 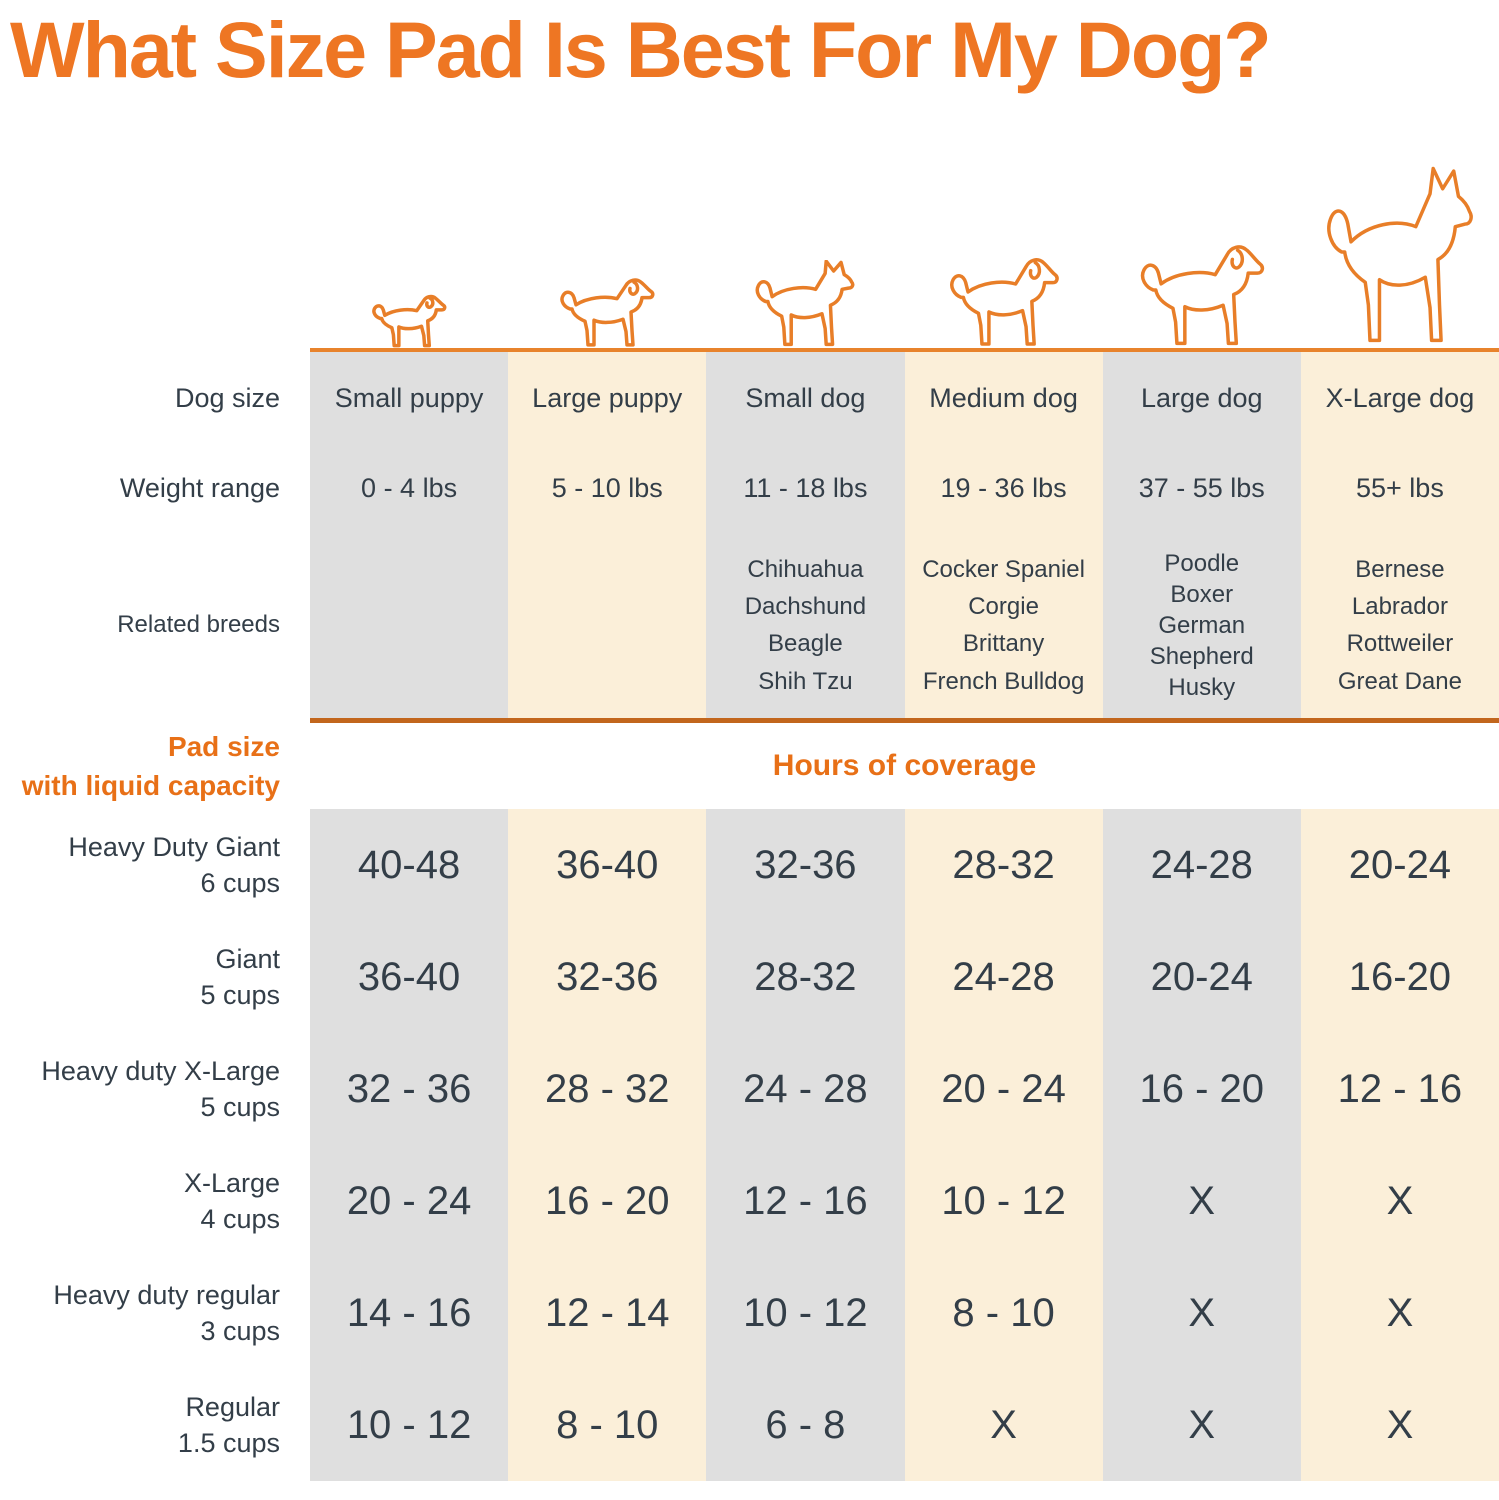 I want to click on pad-row-label: Heavy Duty Giant 6 cups, so click(x=155, y=865).